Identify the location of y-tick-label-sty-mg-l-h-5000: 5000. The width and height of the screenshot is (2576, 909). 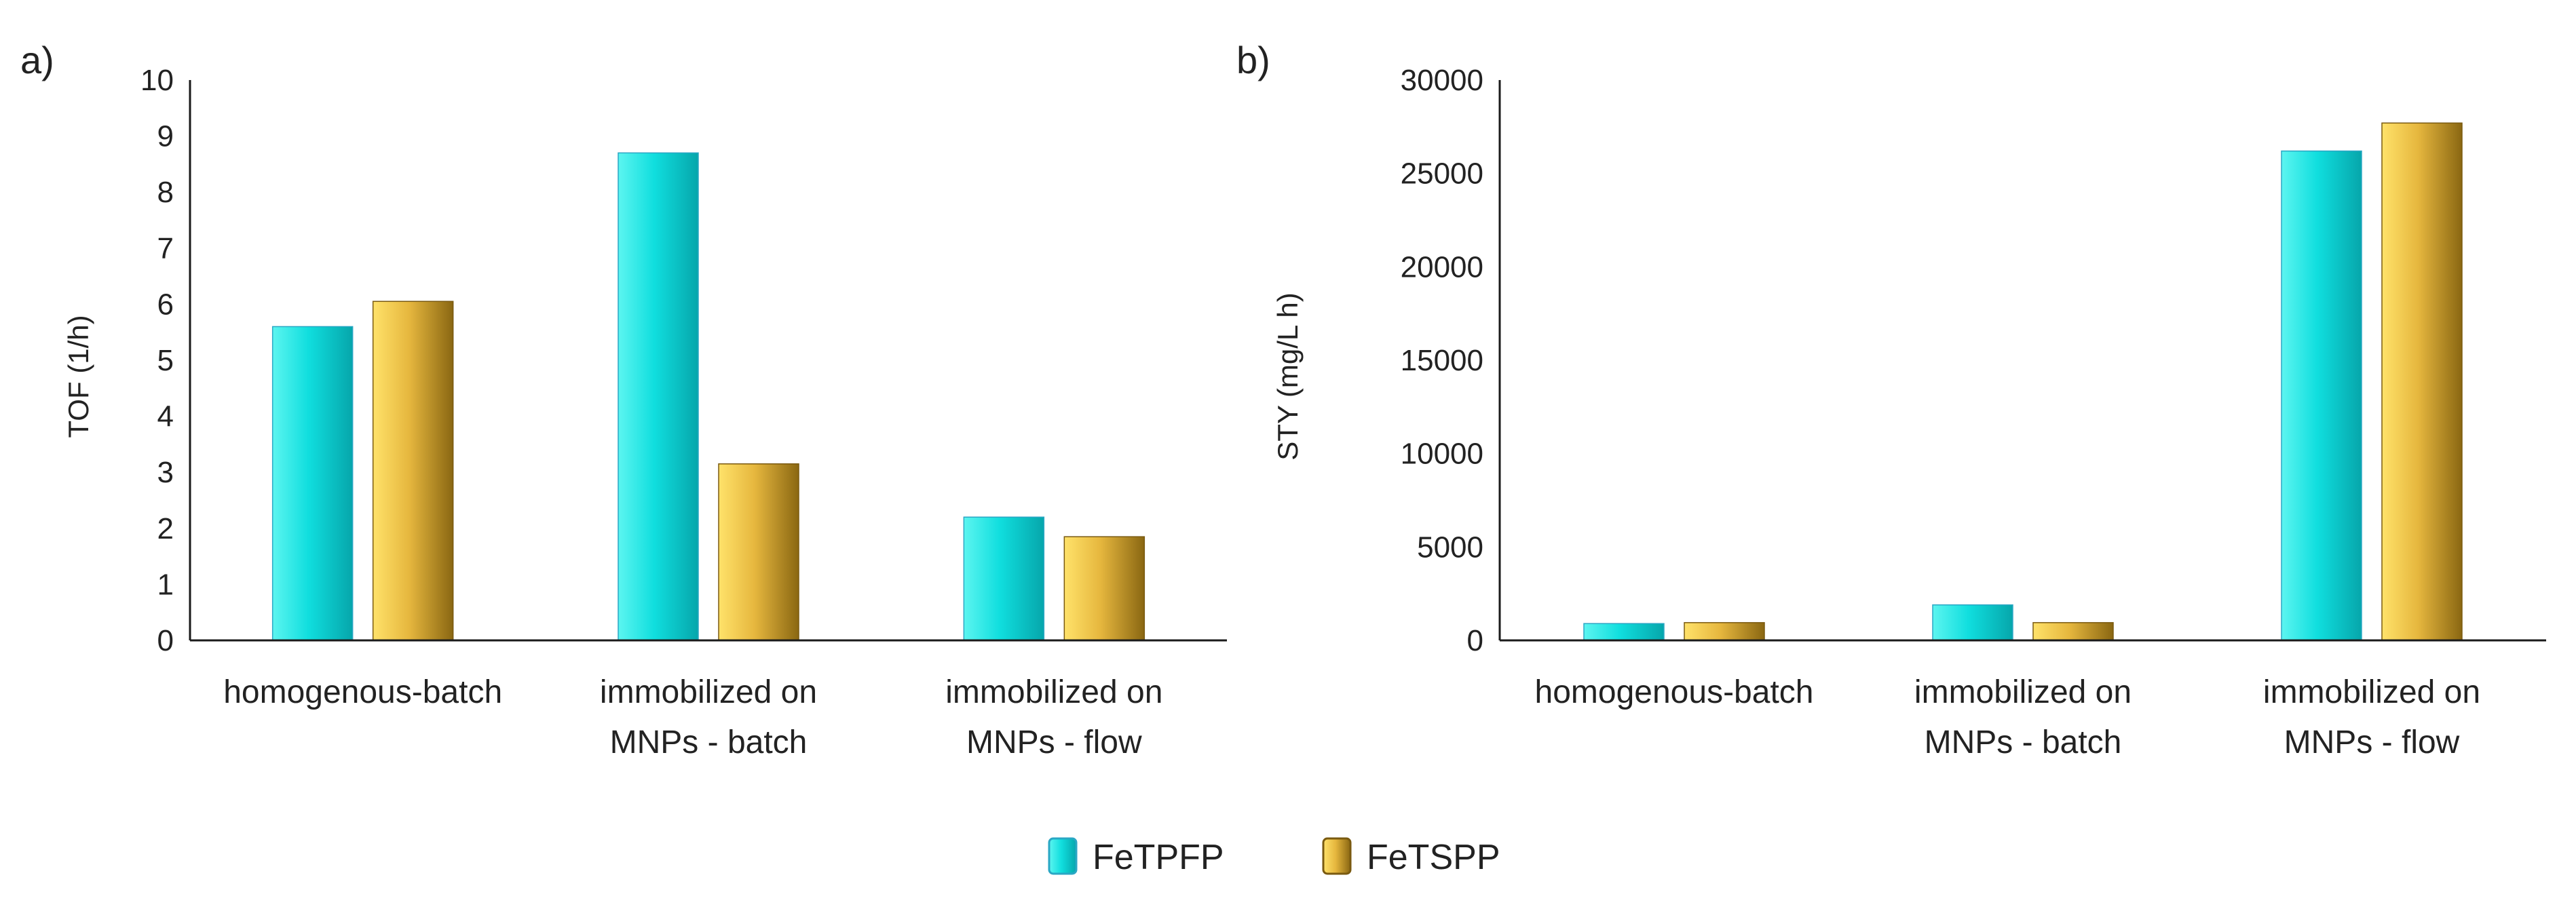
(1450, 547).